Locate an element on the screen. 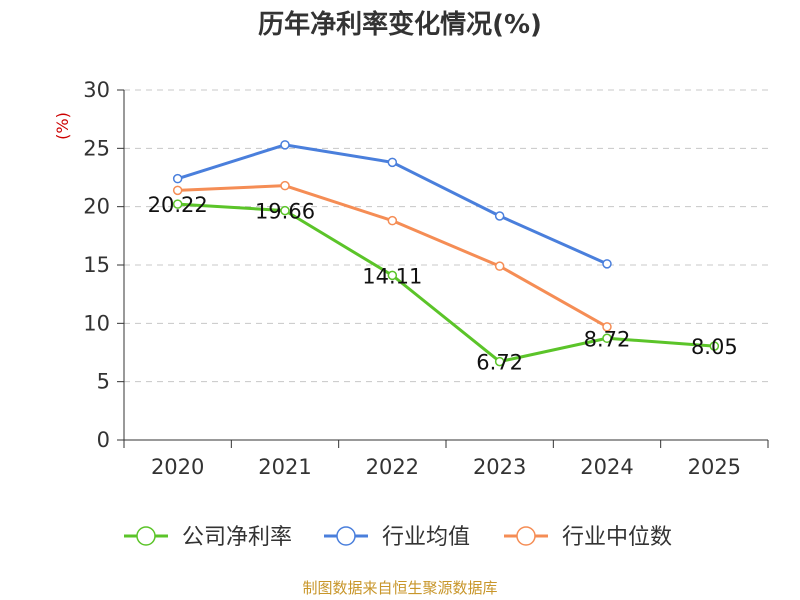 The image size is (800, 600). y-axis-ticks: 0 5 10 15 20 25 30 is located at coordinates (103, 265).